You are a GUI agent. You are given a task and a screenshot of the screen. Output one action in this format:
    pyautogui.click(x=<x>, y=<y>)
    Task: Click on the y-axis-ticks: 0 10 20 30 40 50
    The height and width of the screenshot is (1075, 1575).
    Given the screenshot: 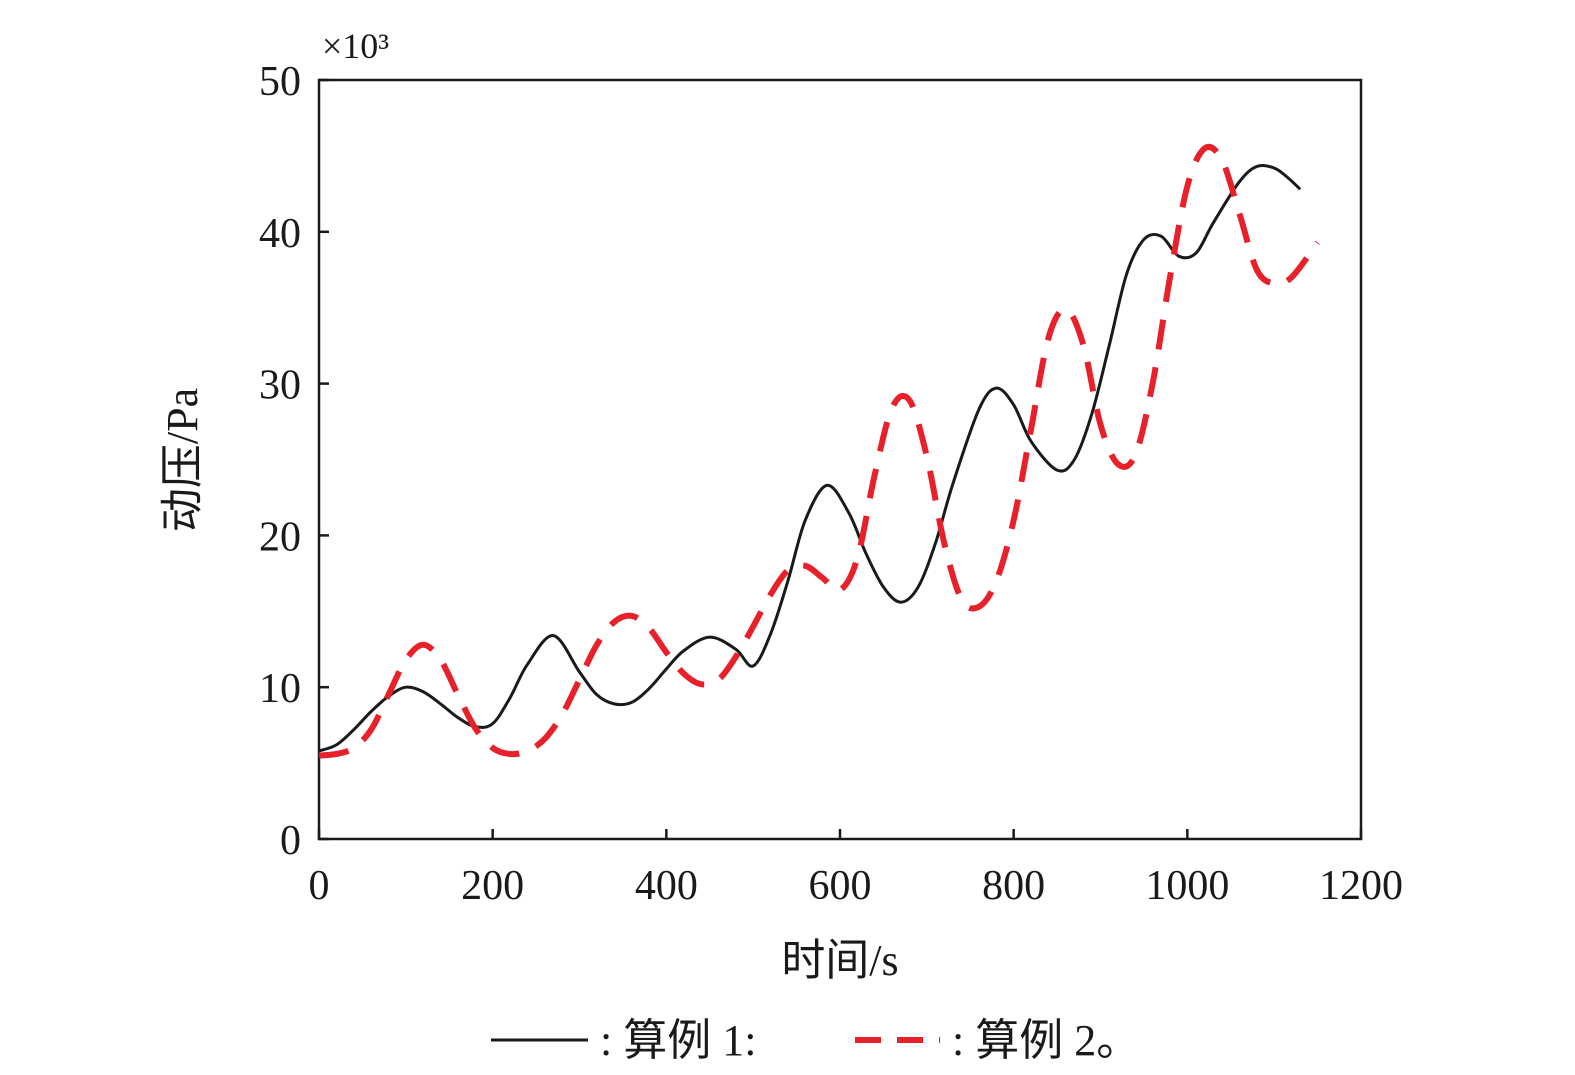 What is the action you would take?
    pyautogui.click(x=294, y=461)
    